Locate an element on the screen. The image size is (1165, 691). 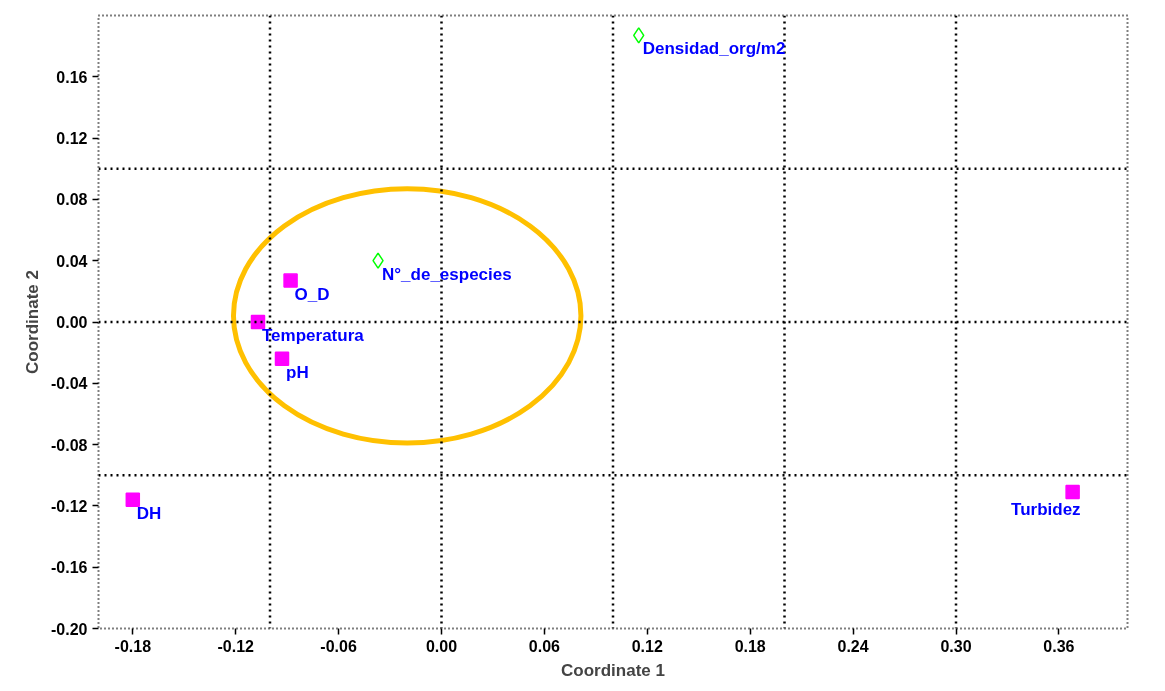
x-tick-label: 0.36 is located at coordinates (1059, 646).